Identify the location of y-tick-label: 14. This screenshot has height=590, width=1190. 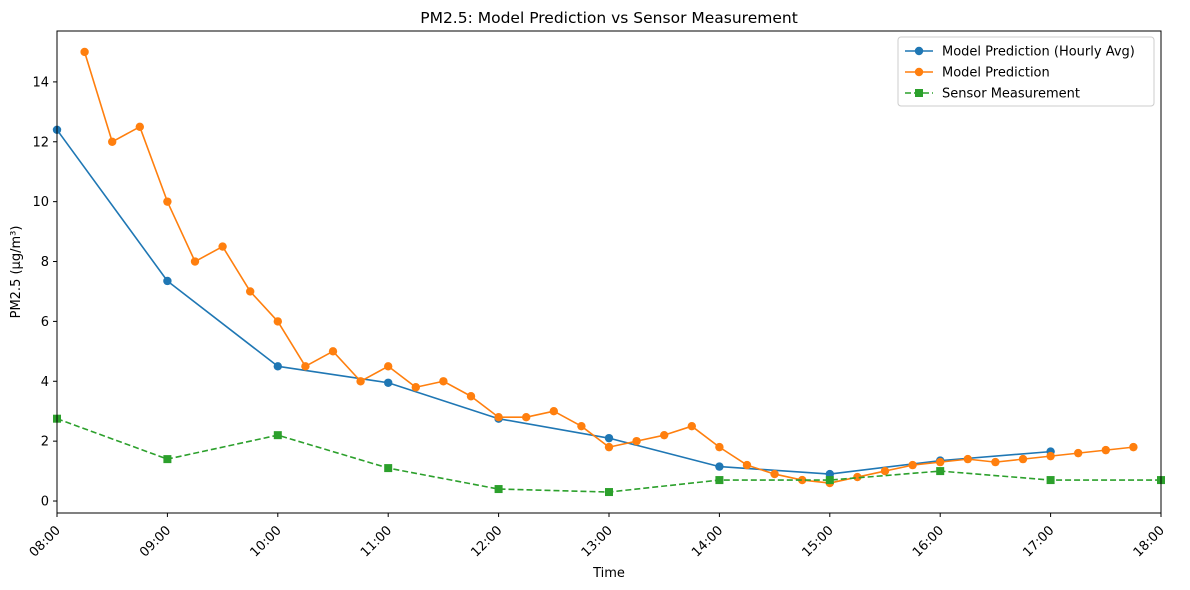
(40, 82).